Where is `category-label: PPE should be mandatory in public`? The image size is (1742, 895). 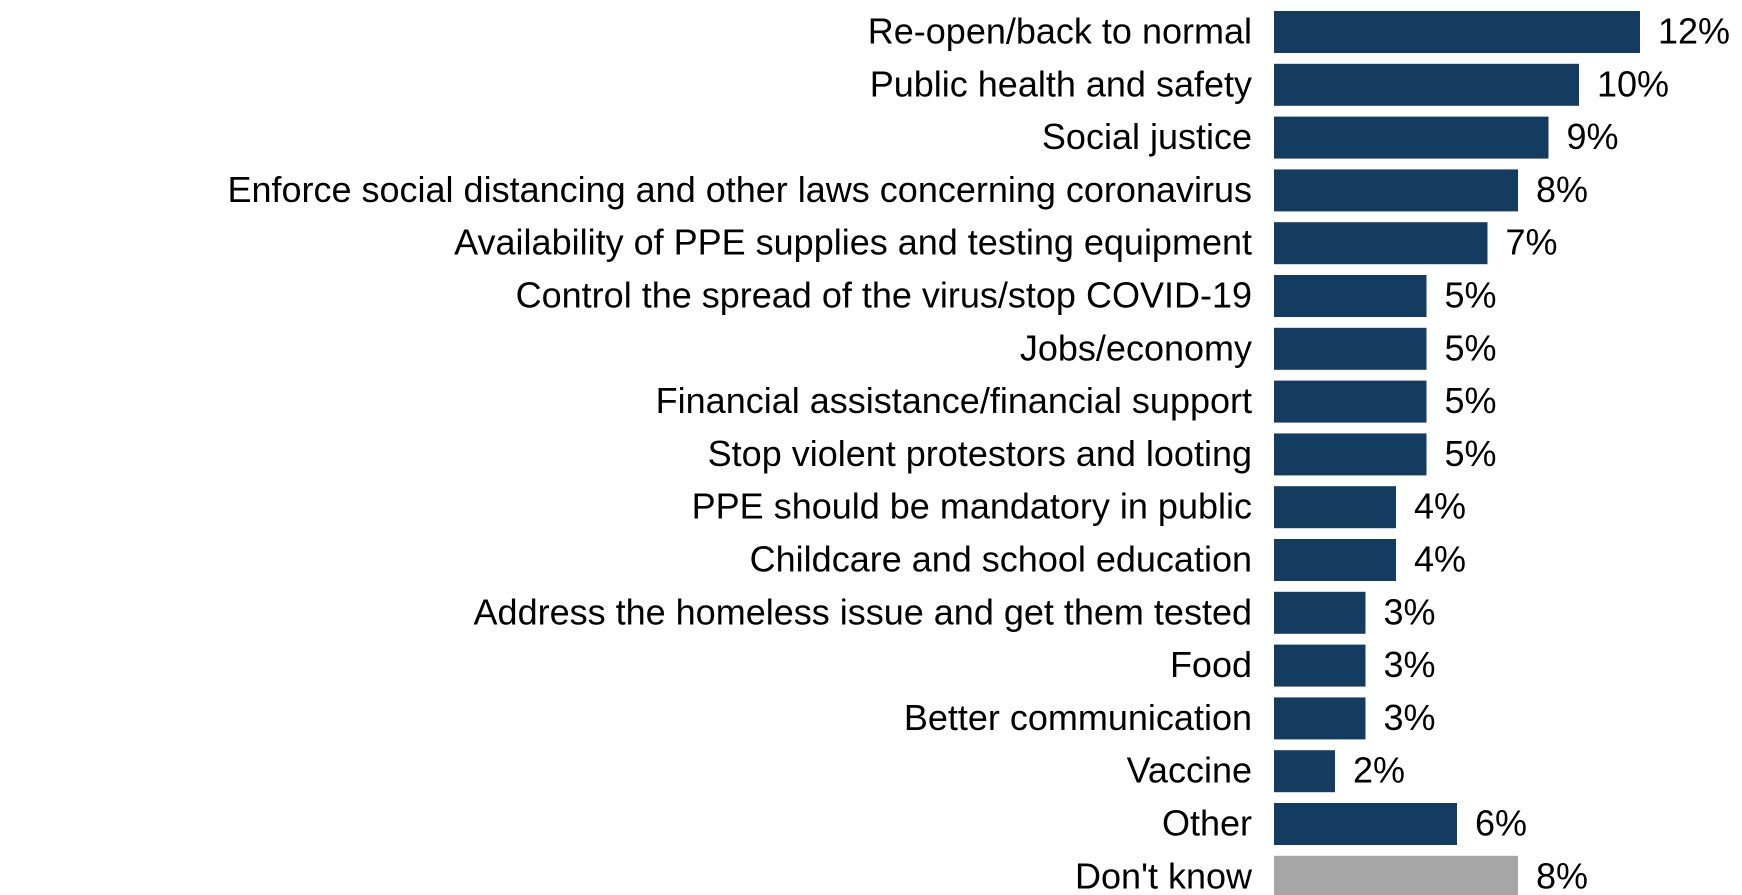 category-label: PPE should be mandatory in public is located at coordinates (972, 506).